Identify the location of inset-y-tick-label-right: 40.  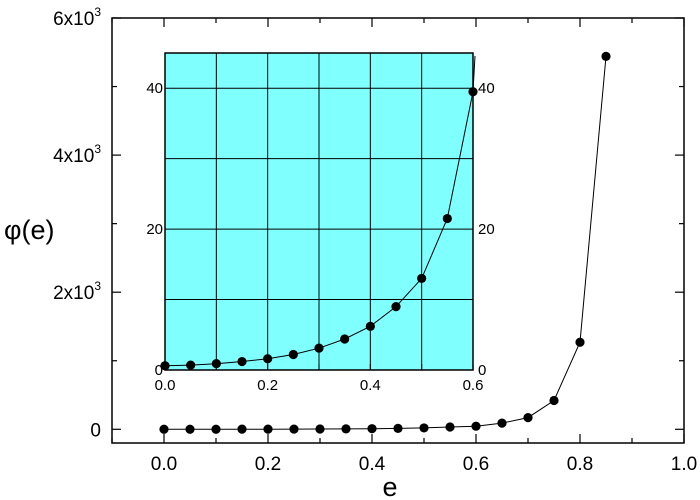
(486, 88).